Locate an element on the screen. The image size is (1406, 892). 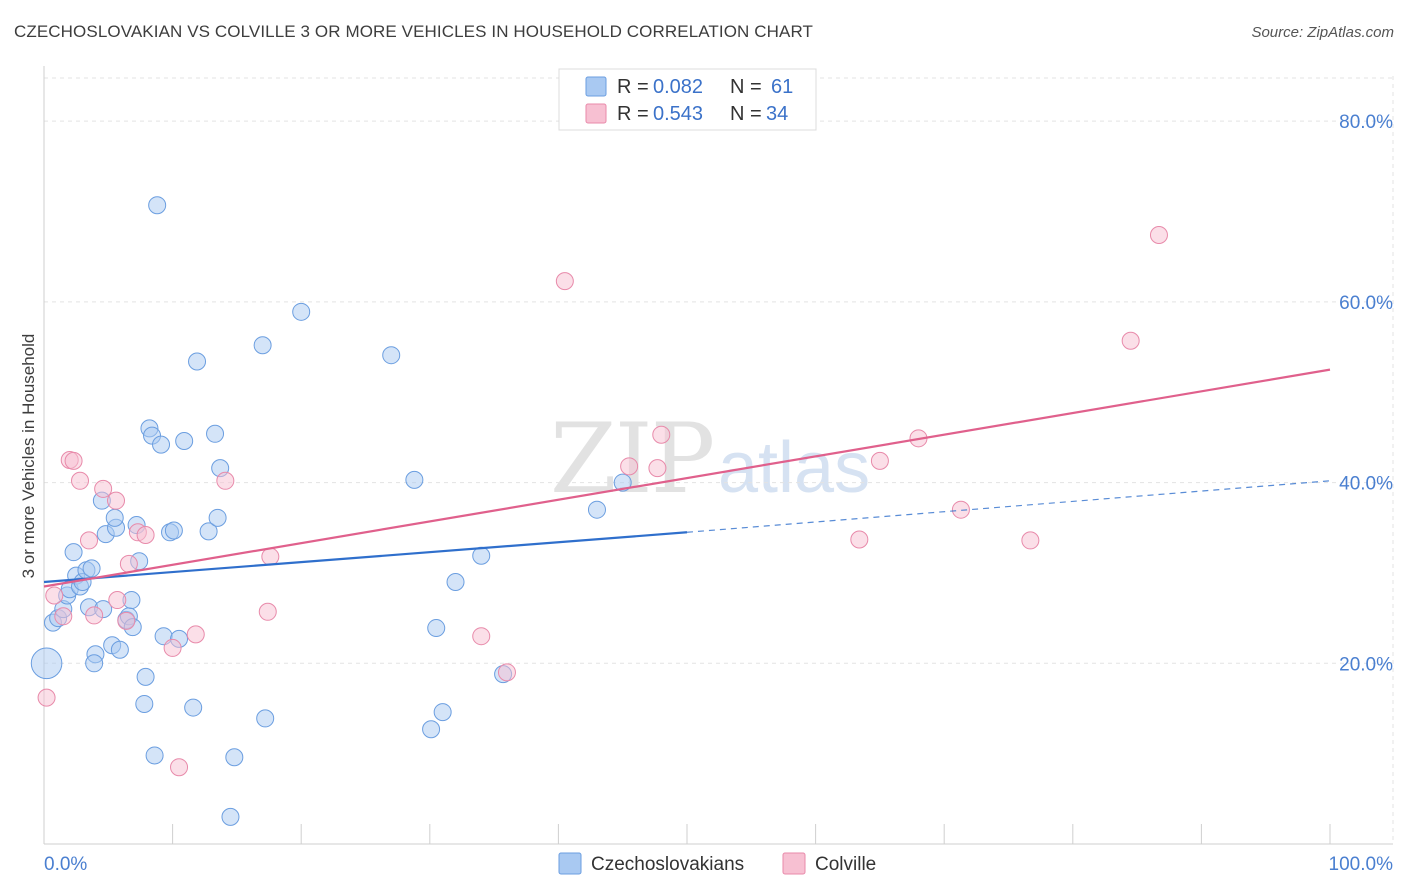
legend-swatch-czechoslovakians is located at coordinates (596, 86).